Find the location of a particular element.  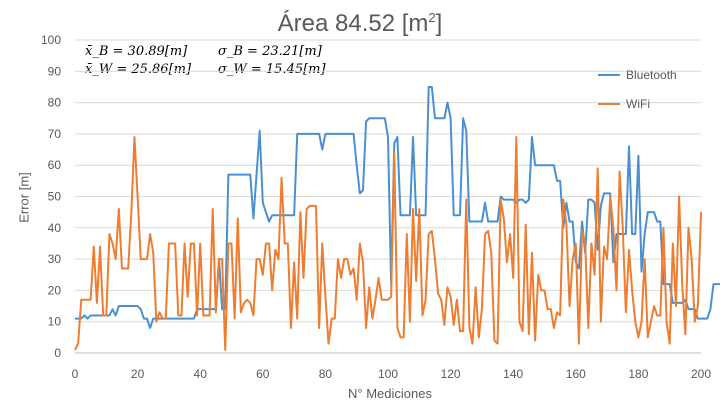

y-tick-label: 90 is located at coordinates (55, 71).